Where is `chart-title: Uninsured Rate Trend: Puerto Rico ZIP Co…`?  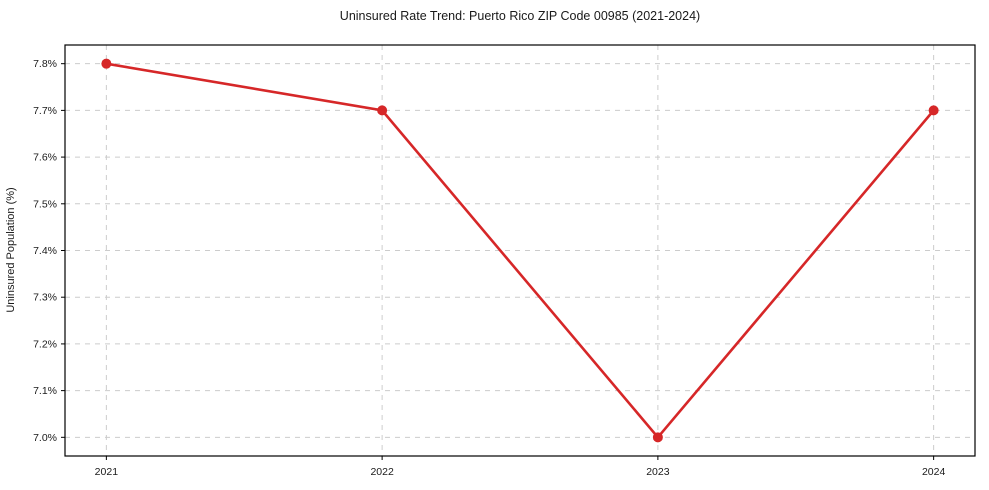 chart-title: Uninsured Rate Trend: Puerto Rico ZIP Co… is located at coordinates (520, 16).